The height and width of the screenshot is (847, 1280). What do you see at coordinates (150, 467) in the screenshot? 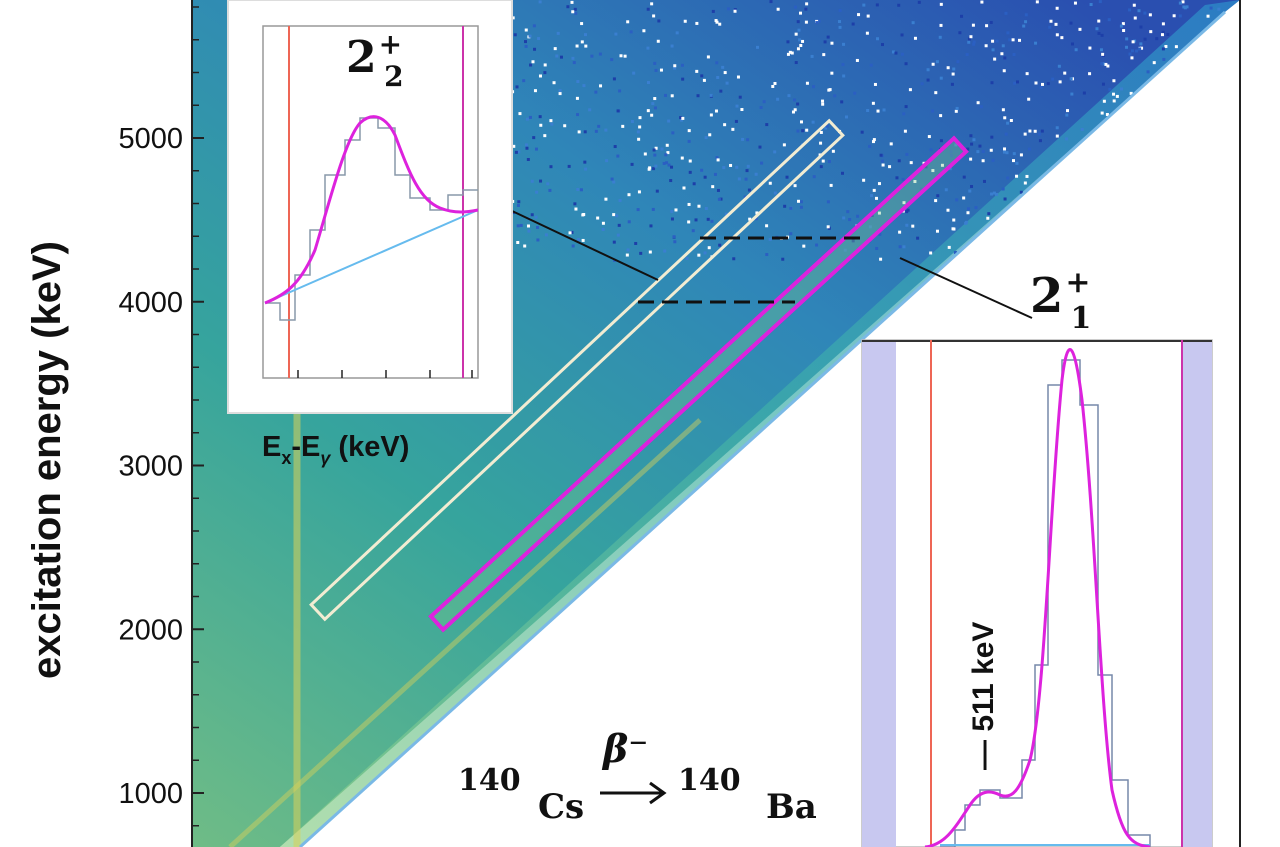
I see `y-tick-label-3000: 3000` at bounding box center [150, 467].